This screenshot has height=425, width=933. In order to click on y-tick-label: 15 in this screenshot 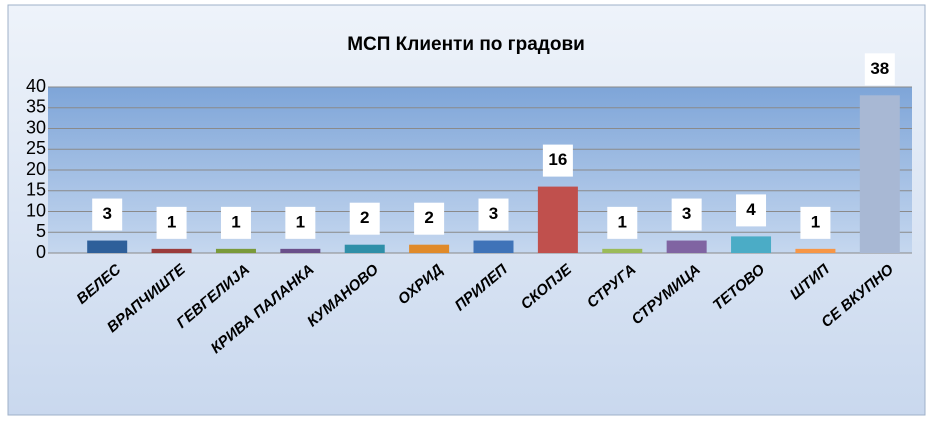, I will do `click(36, 190)`.